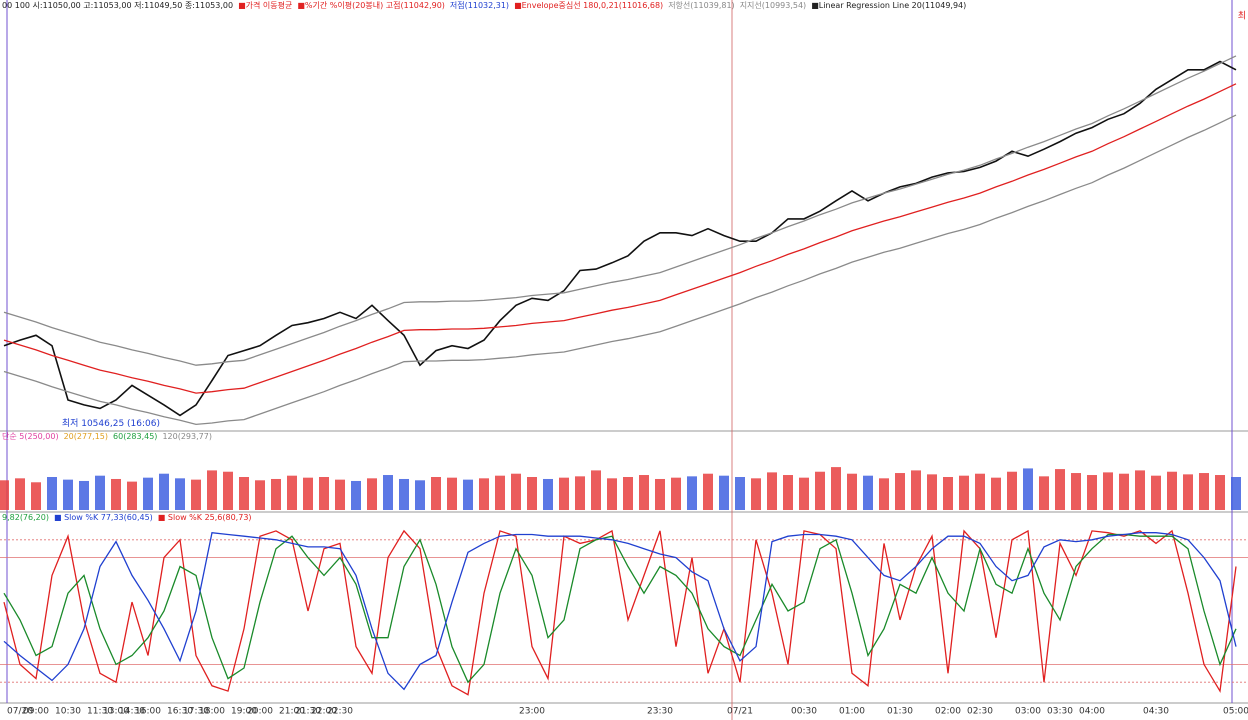 This screenshot has height=720, width=1248. I want to click on x-tick-label: 05:00, so click(1235, 712).